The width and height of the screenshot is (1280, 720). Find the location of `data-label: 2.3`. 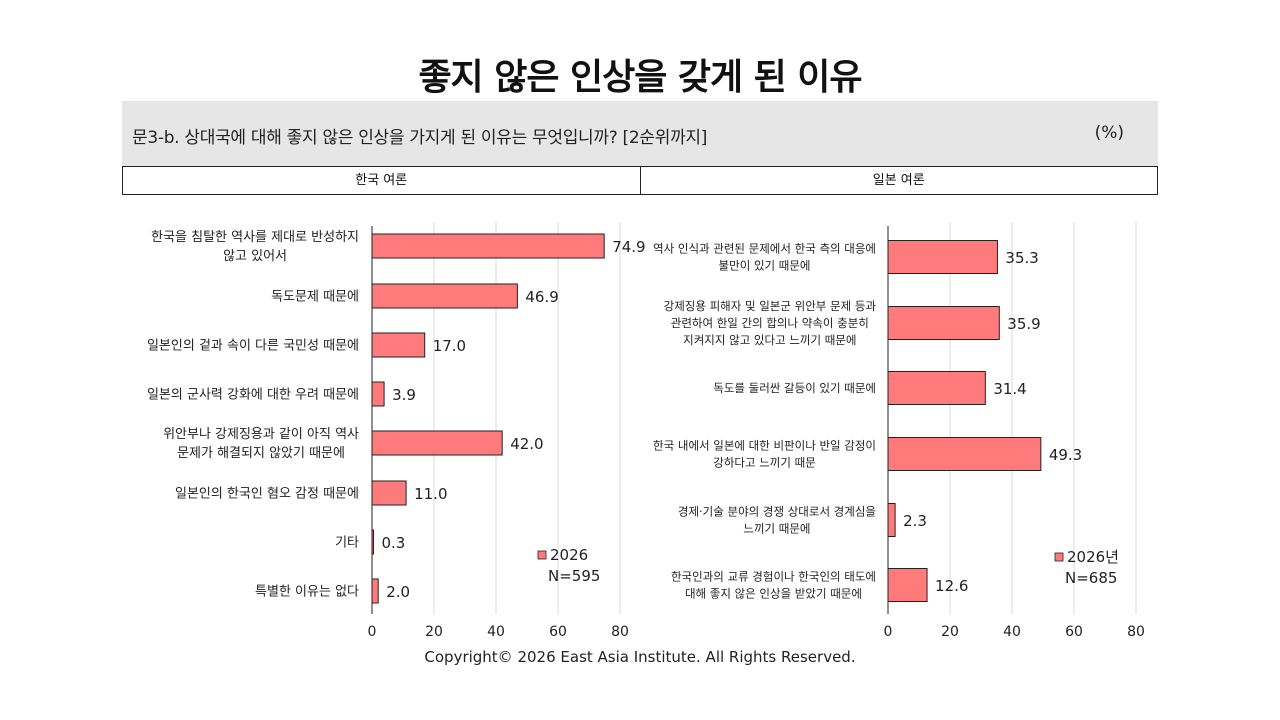

data-label: 2.3 is located at coordinates (915, 521).